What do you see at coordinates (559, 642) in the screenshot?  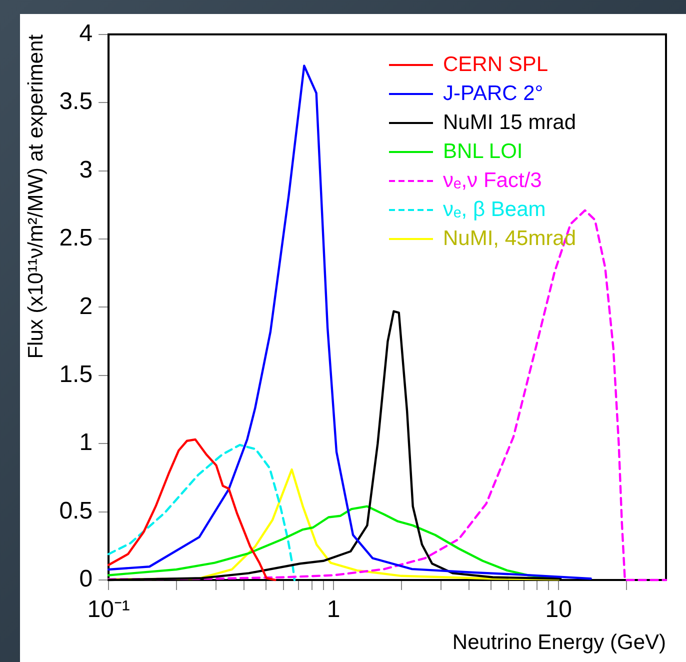 I see `x-axis-title: Neutrino Energy (GeV)` at bounding box center [559, 642].